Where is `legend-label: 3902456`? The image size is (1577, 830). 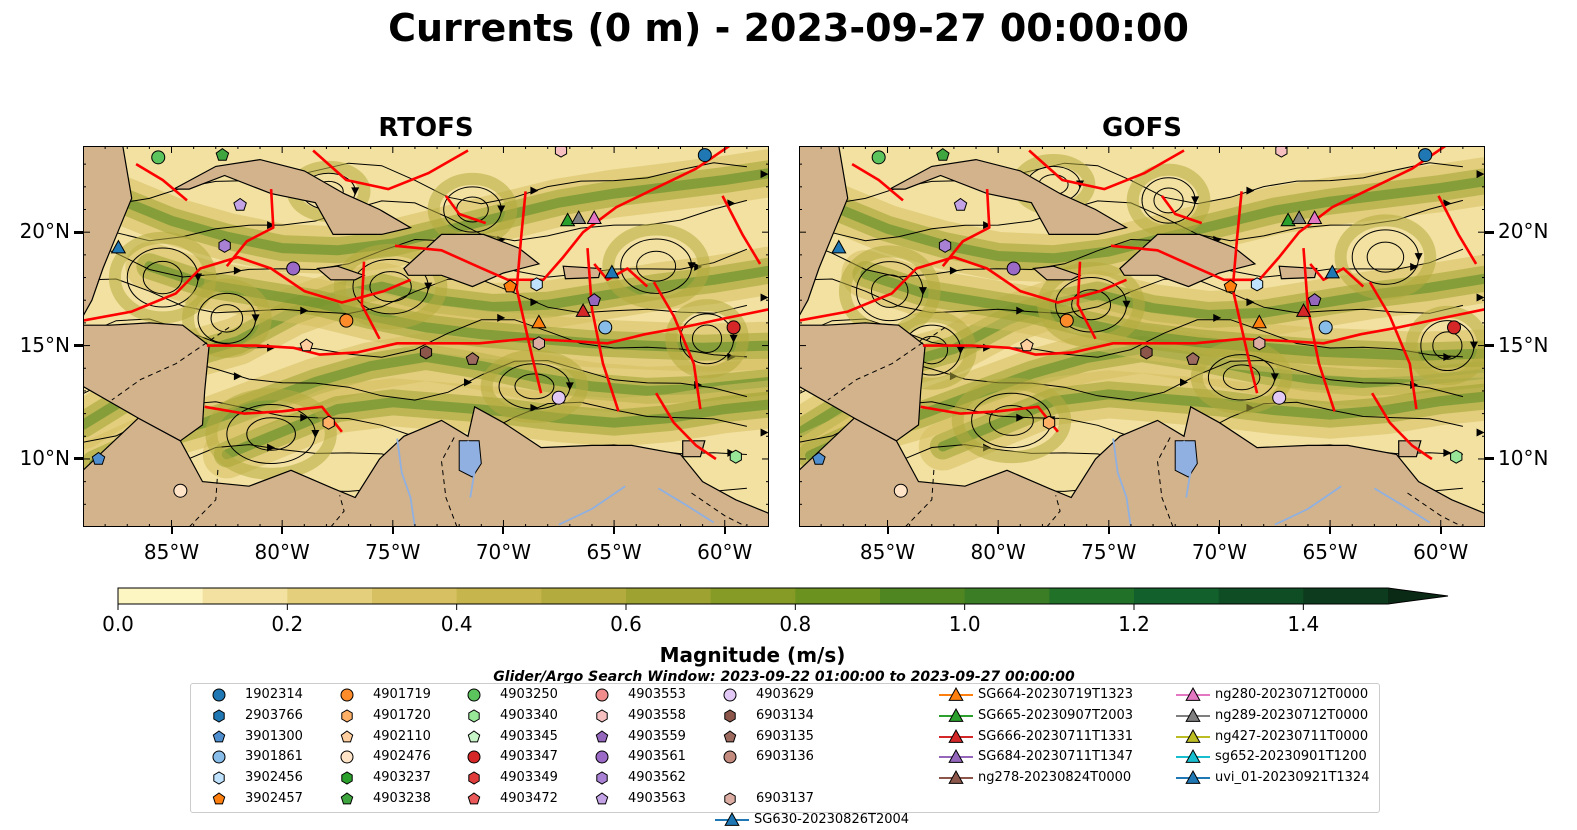
legend-label: 3902456 is located at coordinates (274, 778).